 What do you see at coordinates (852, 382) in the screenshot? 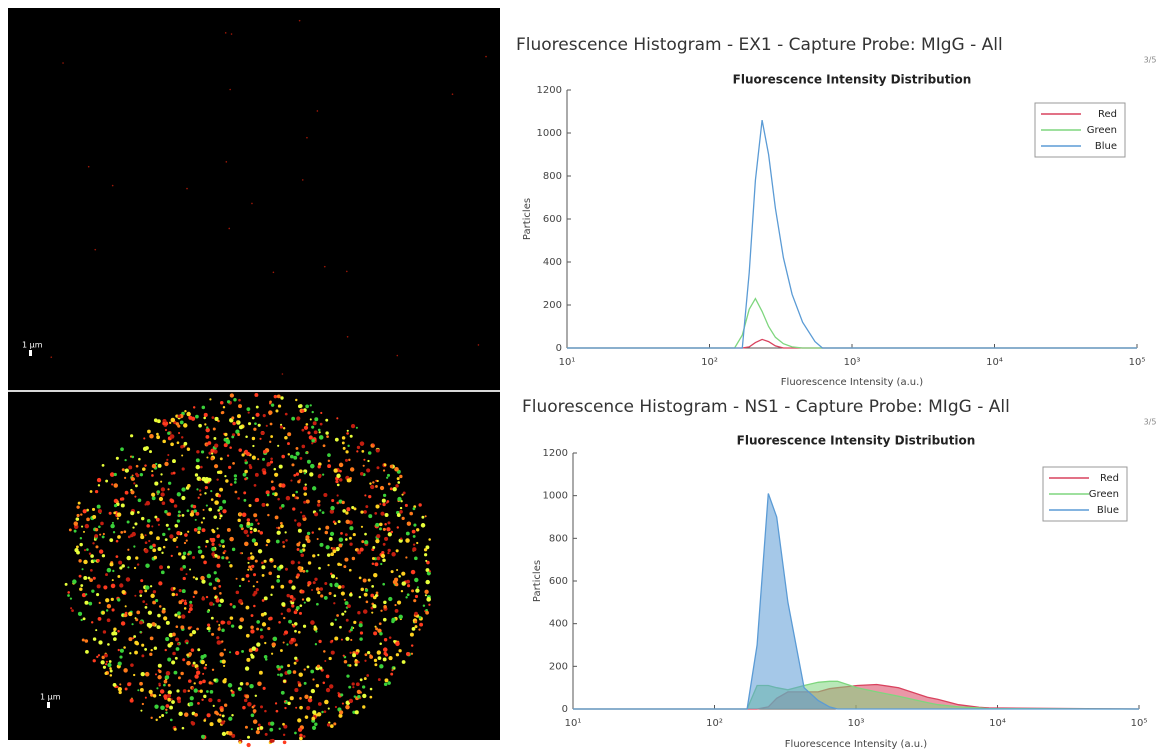
I see `x-axis-label: Fluorescence Intensity (a.u.)` at bounding box center [852, 382].